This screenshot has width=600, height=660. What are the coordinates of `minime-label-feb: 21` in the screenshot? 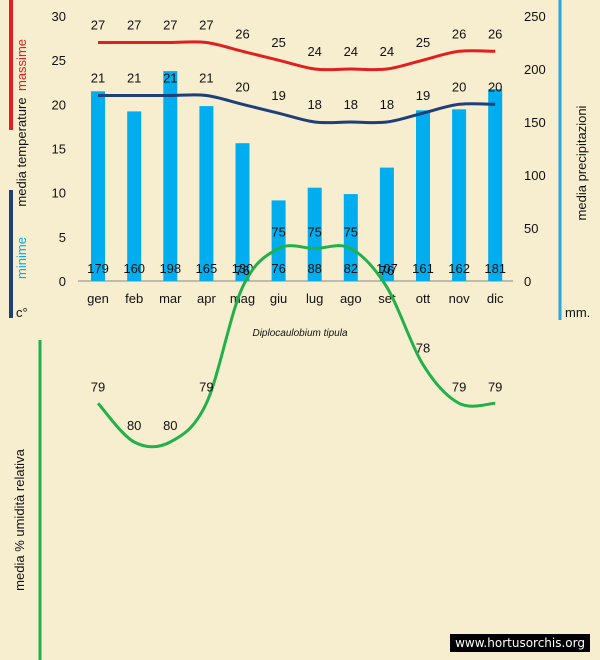 It's located at (134, 78).